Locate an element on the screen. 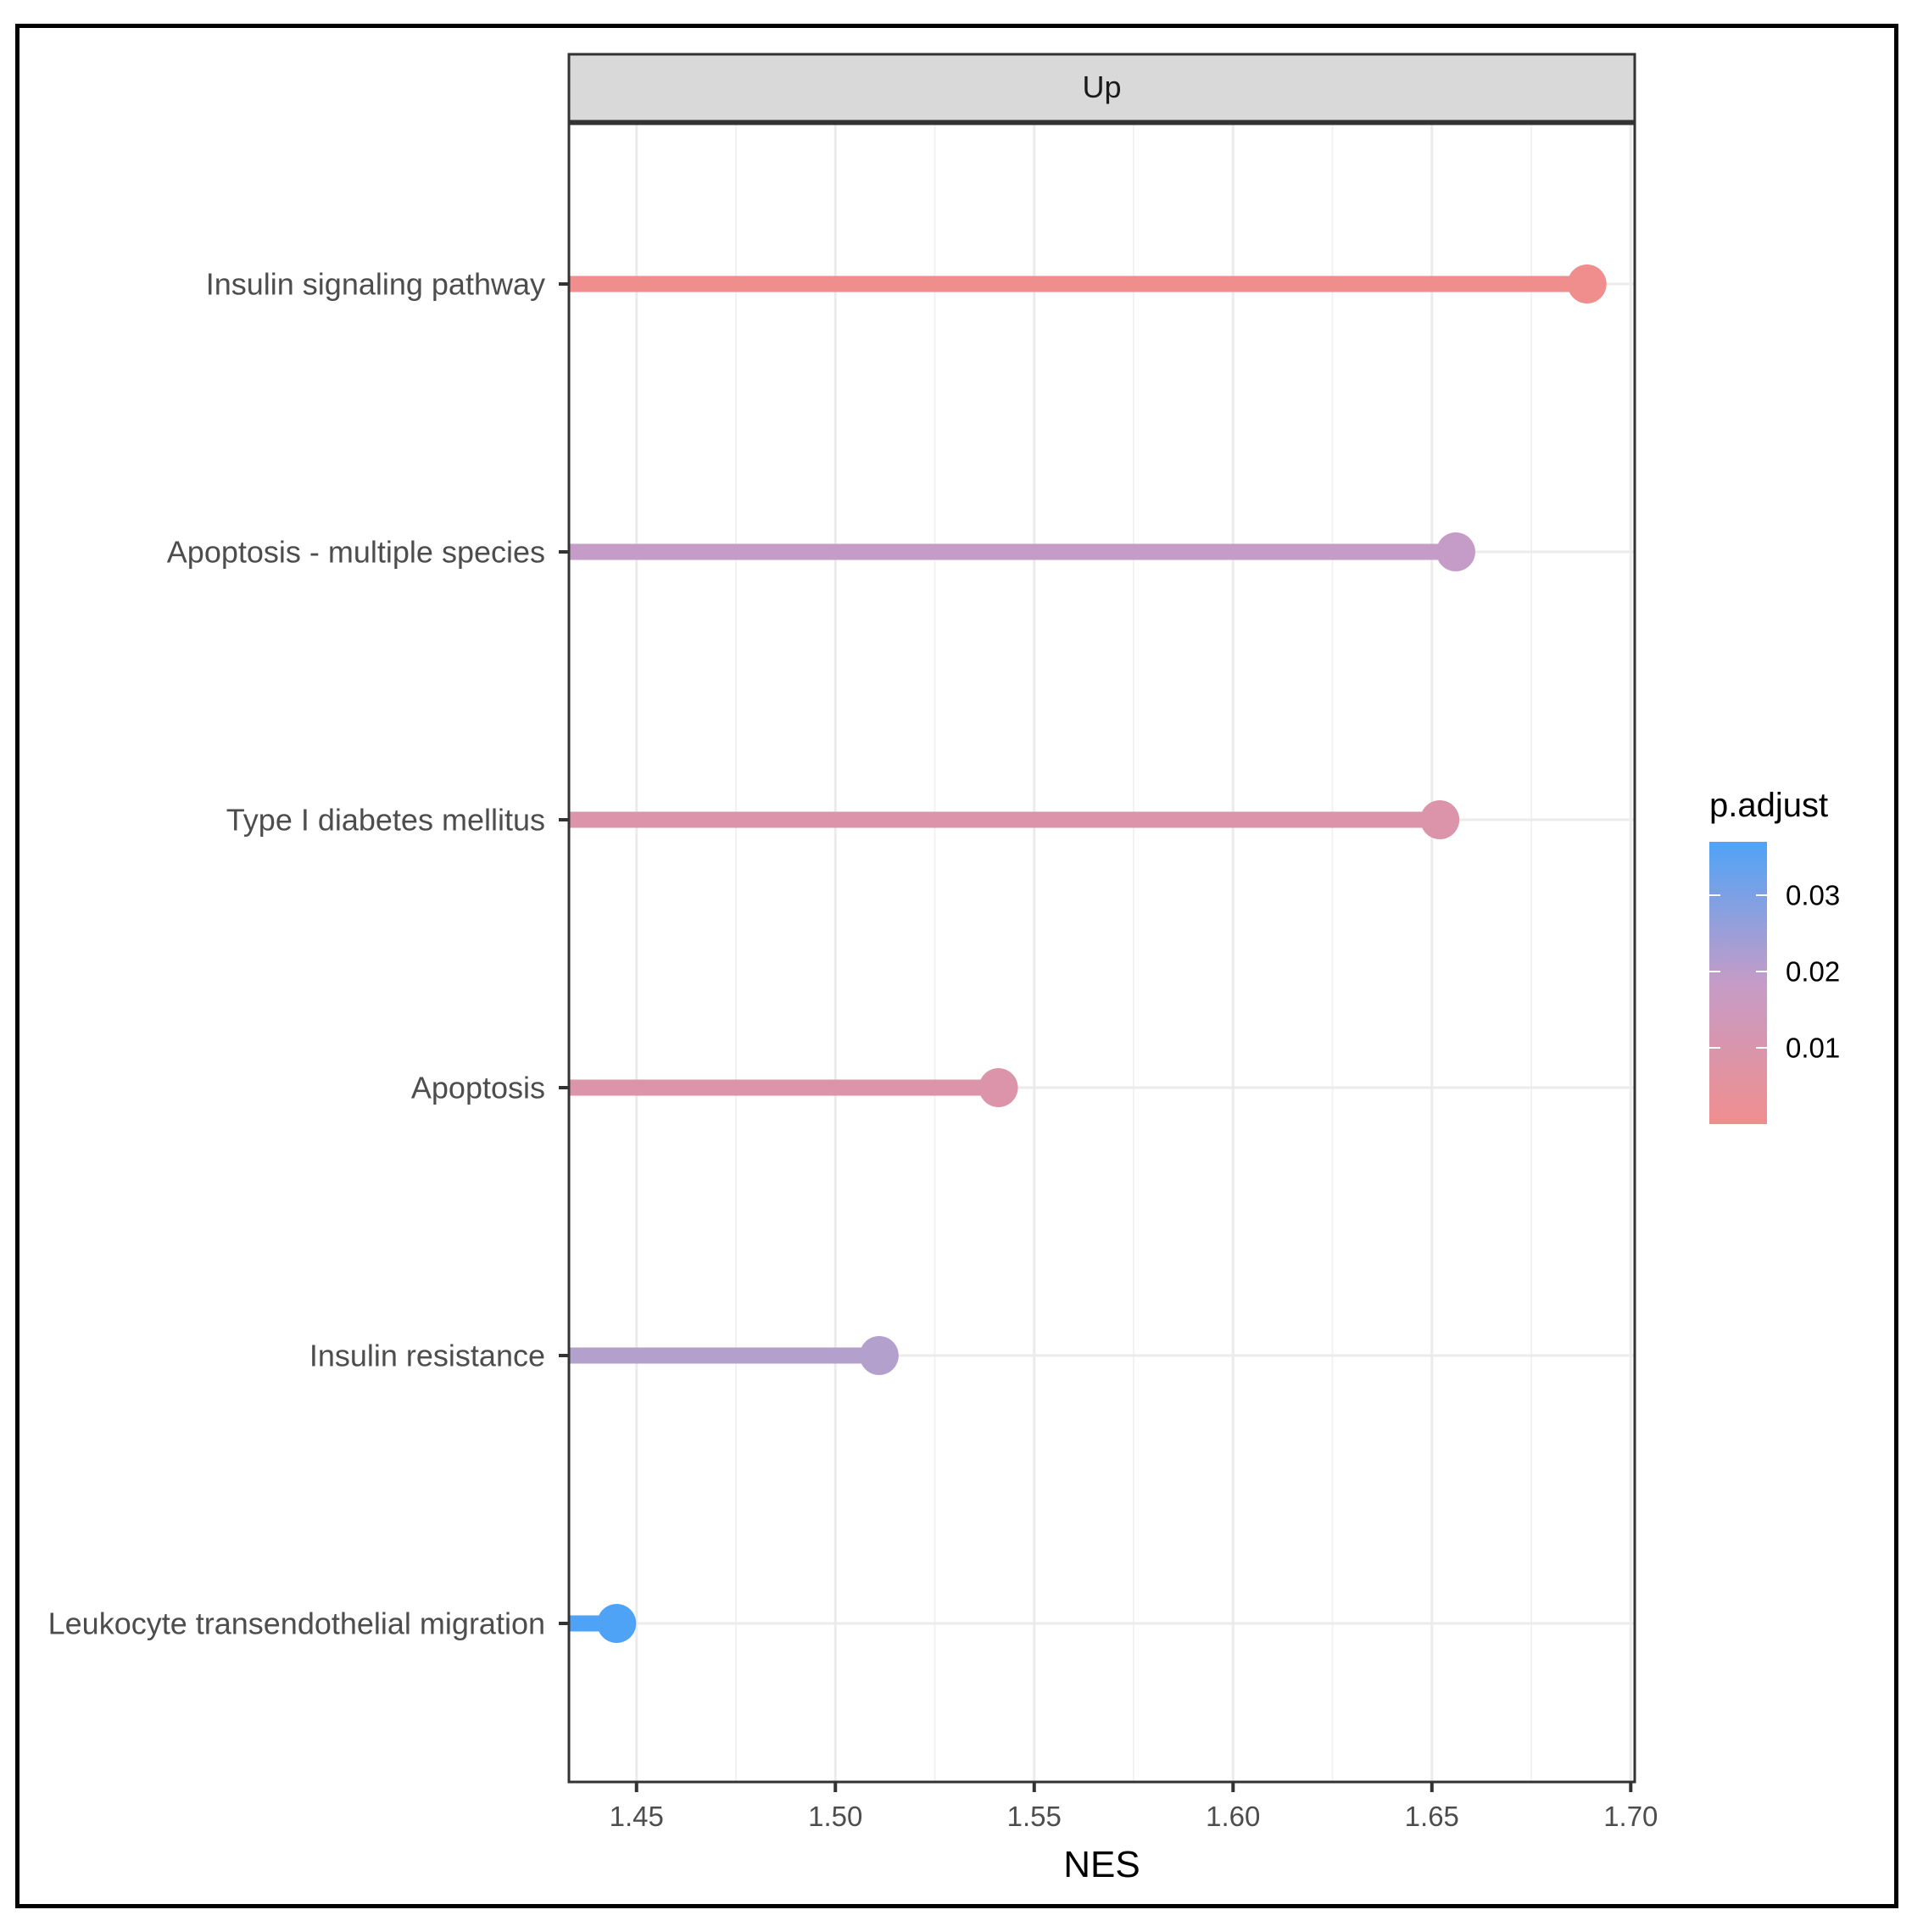  y-tick-label: Apoptosis is located at coordinates (478, 1088).